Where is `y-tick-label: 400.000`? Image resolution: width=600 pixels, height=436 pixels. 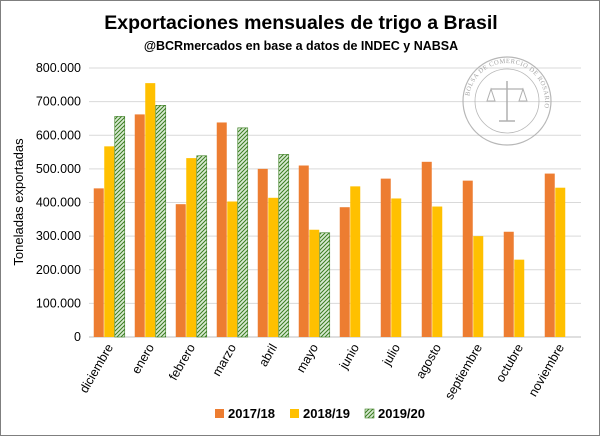 y-tick-label: 400.000 is located at coordinates (58, 203).